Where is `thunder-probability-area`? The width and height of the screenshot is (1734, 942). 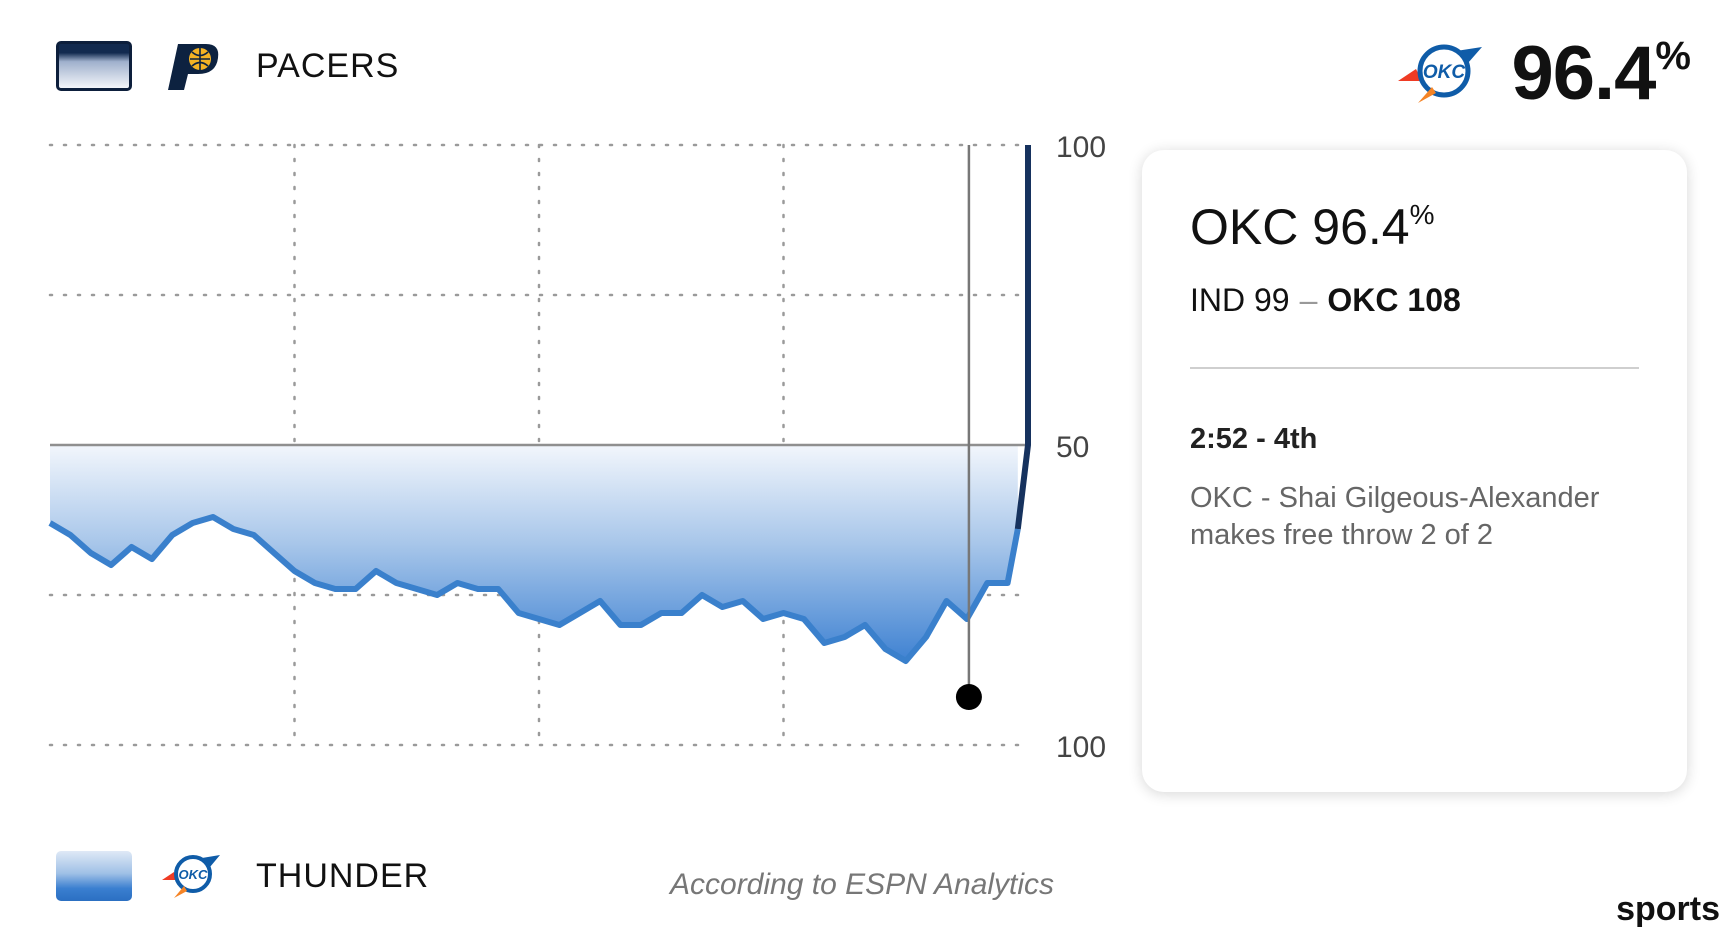
thunder-probability-area is located at coordinates (534, 553).